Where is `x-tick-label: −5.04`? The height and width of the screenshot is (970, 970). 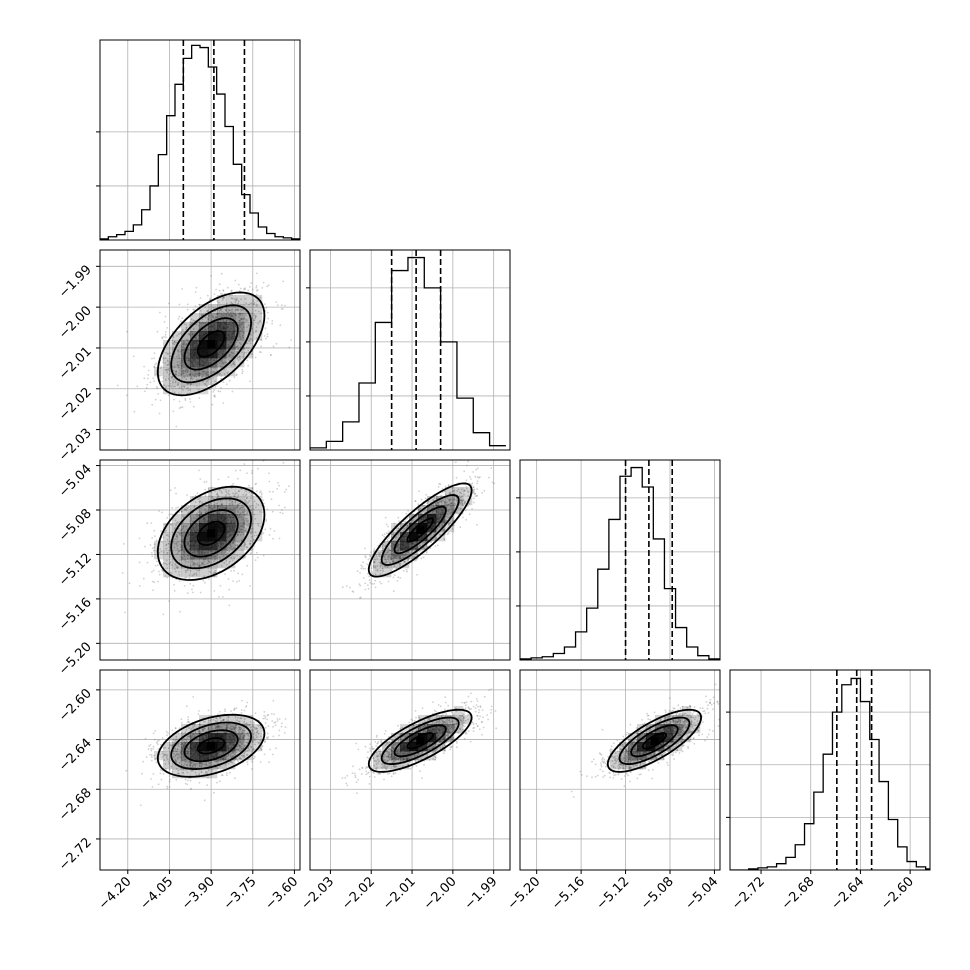
x-tick-label: −5.04 is located at coordinates (701, 893).